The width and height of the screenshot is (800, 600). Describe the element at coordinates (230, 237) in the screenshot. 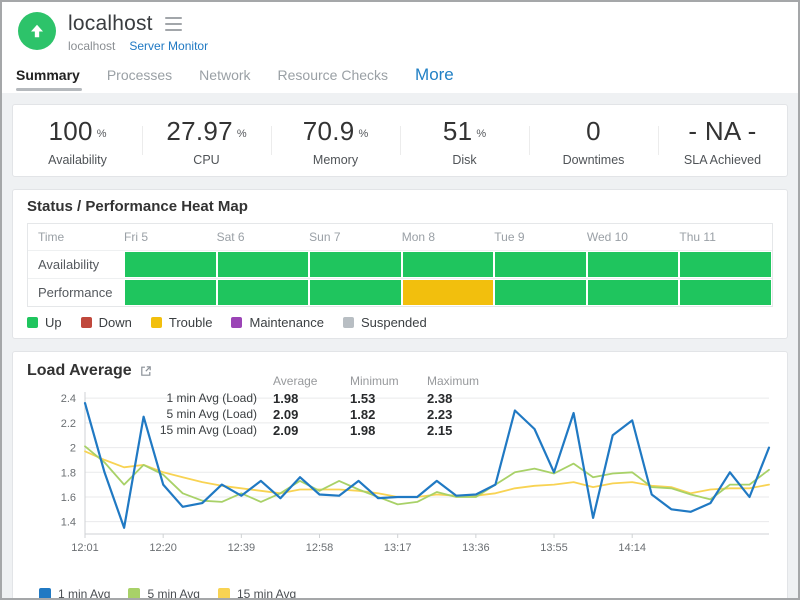

I see `heatmap-col-sat-6: Sat 6` at that location.